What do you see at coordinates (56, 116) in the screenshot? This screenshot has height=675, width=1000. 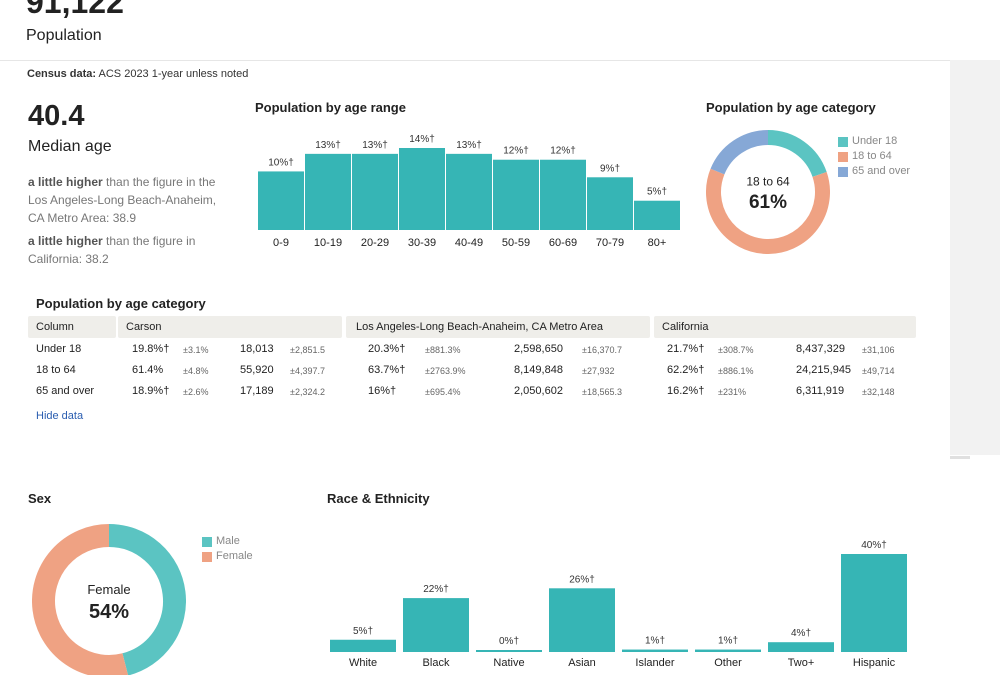 I see `median-age-value: 40.4` at bounding box center [56, 116].